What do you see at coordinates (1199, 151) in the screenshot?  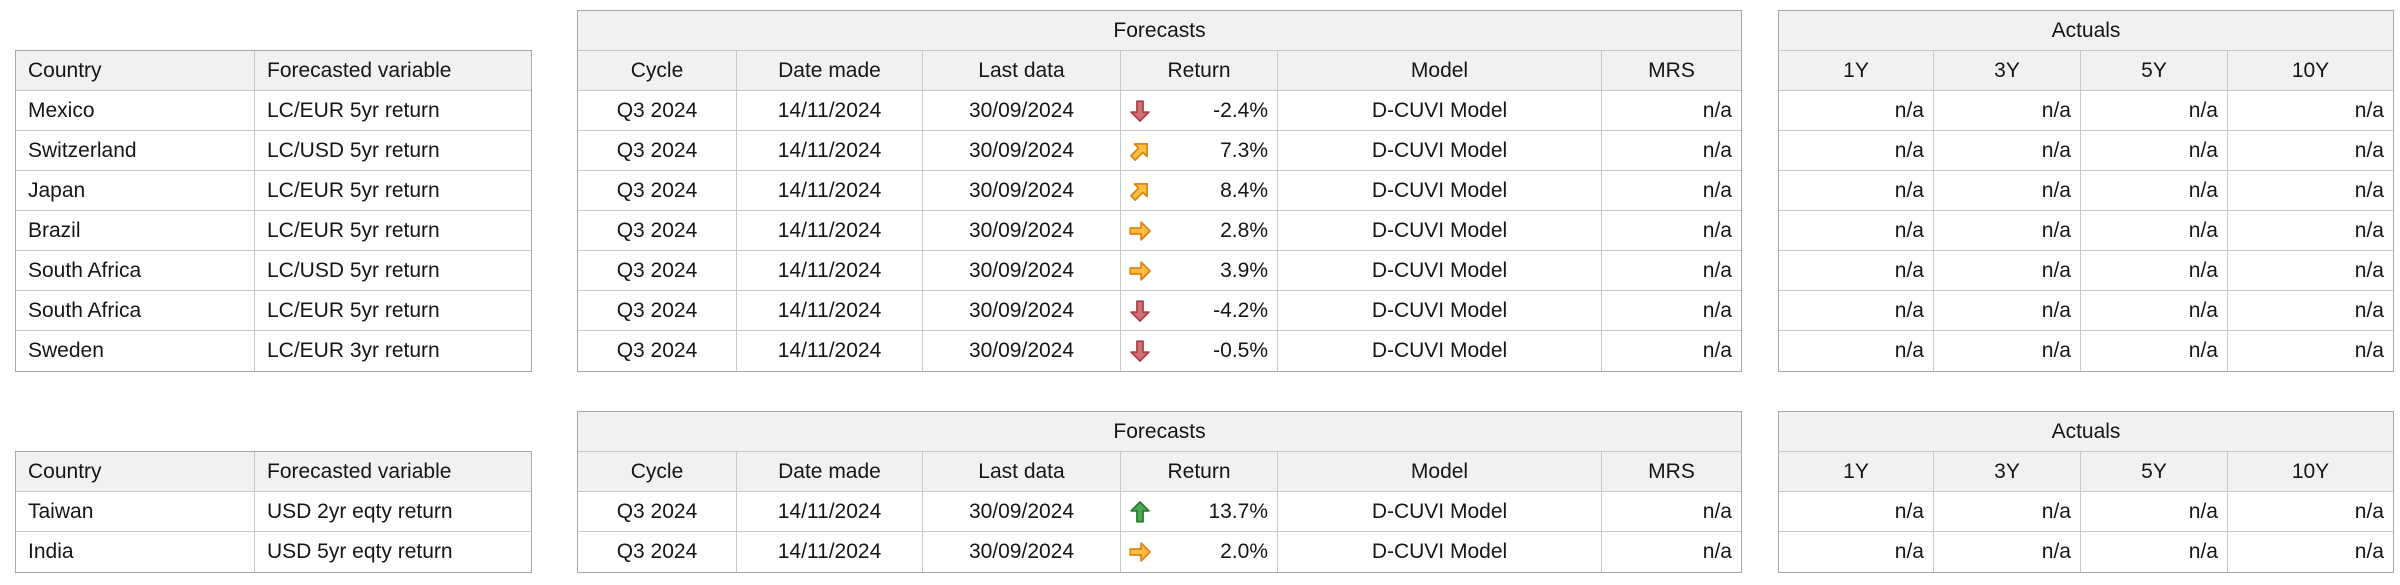 I see `cell-return: 7.3%` at bounding box center [1199, 151].